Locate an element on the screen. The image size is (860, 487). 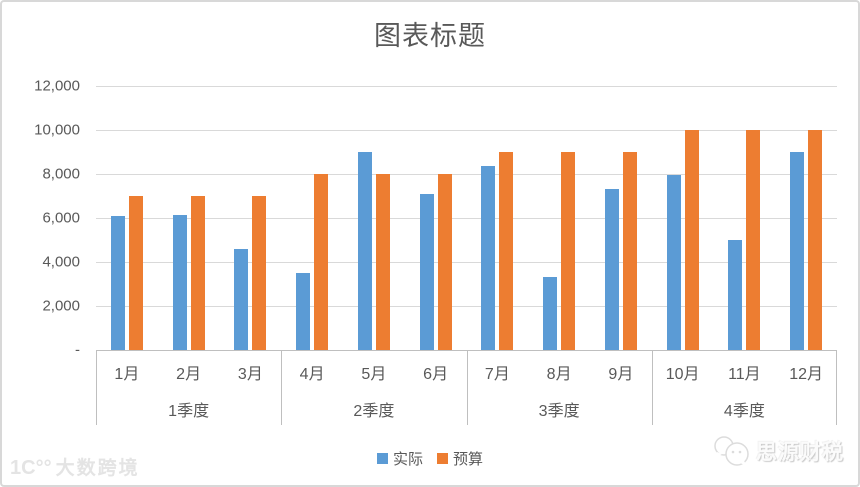
month-label-4月: 4月 is located at coordinates (312, 374).